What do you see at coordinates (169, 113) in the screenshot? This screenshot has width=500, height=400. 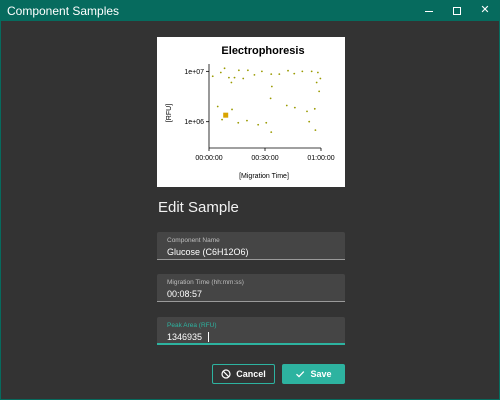 I see `y-axis-label: [RFU]` at bounding box center [169, 113].